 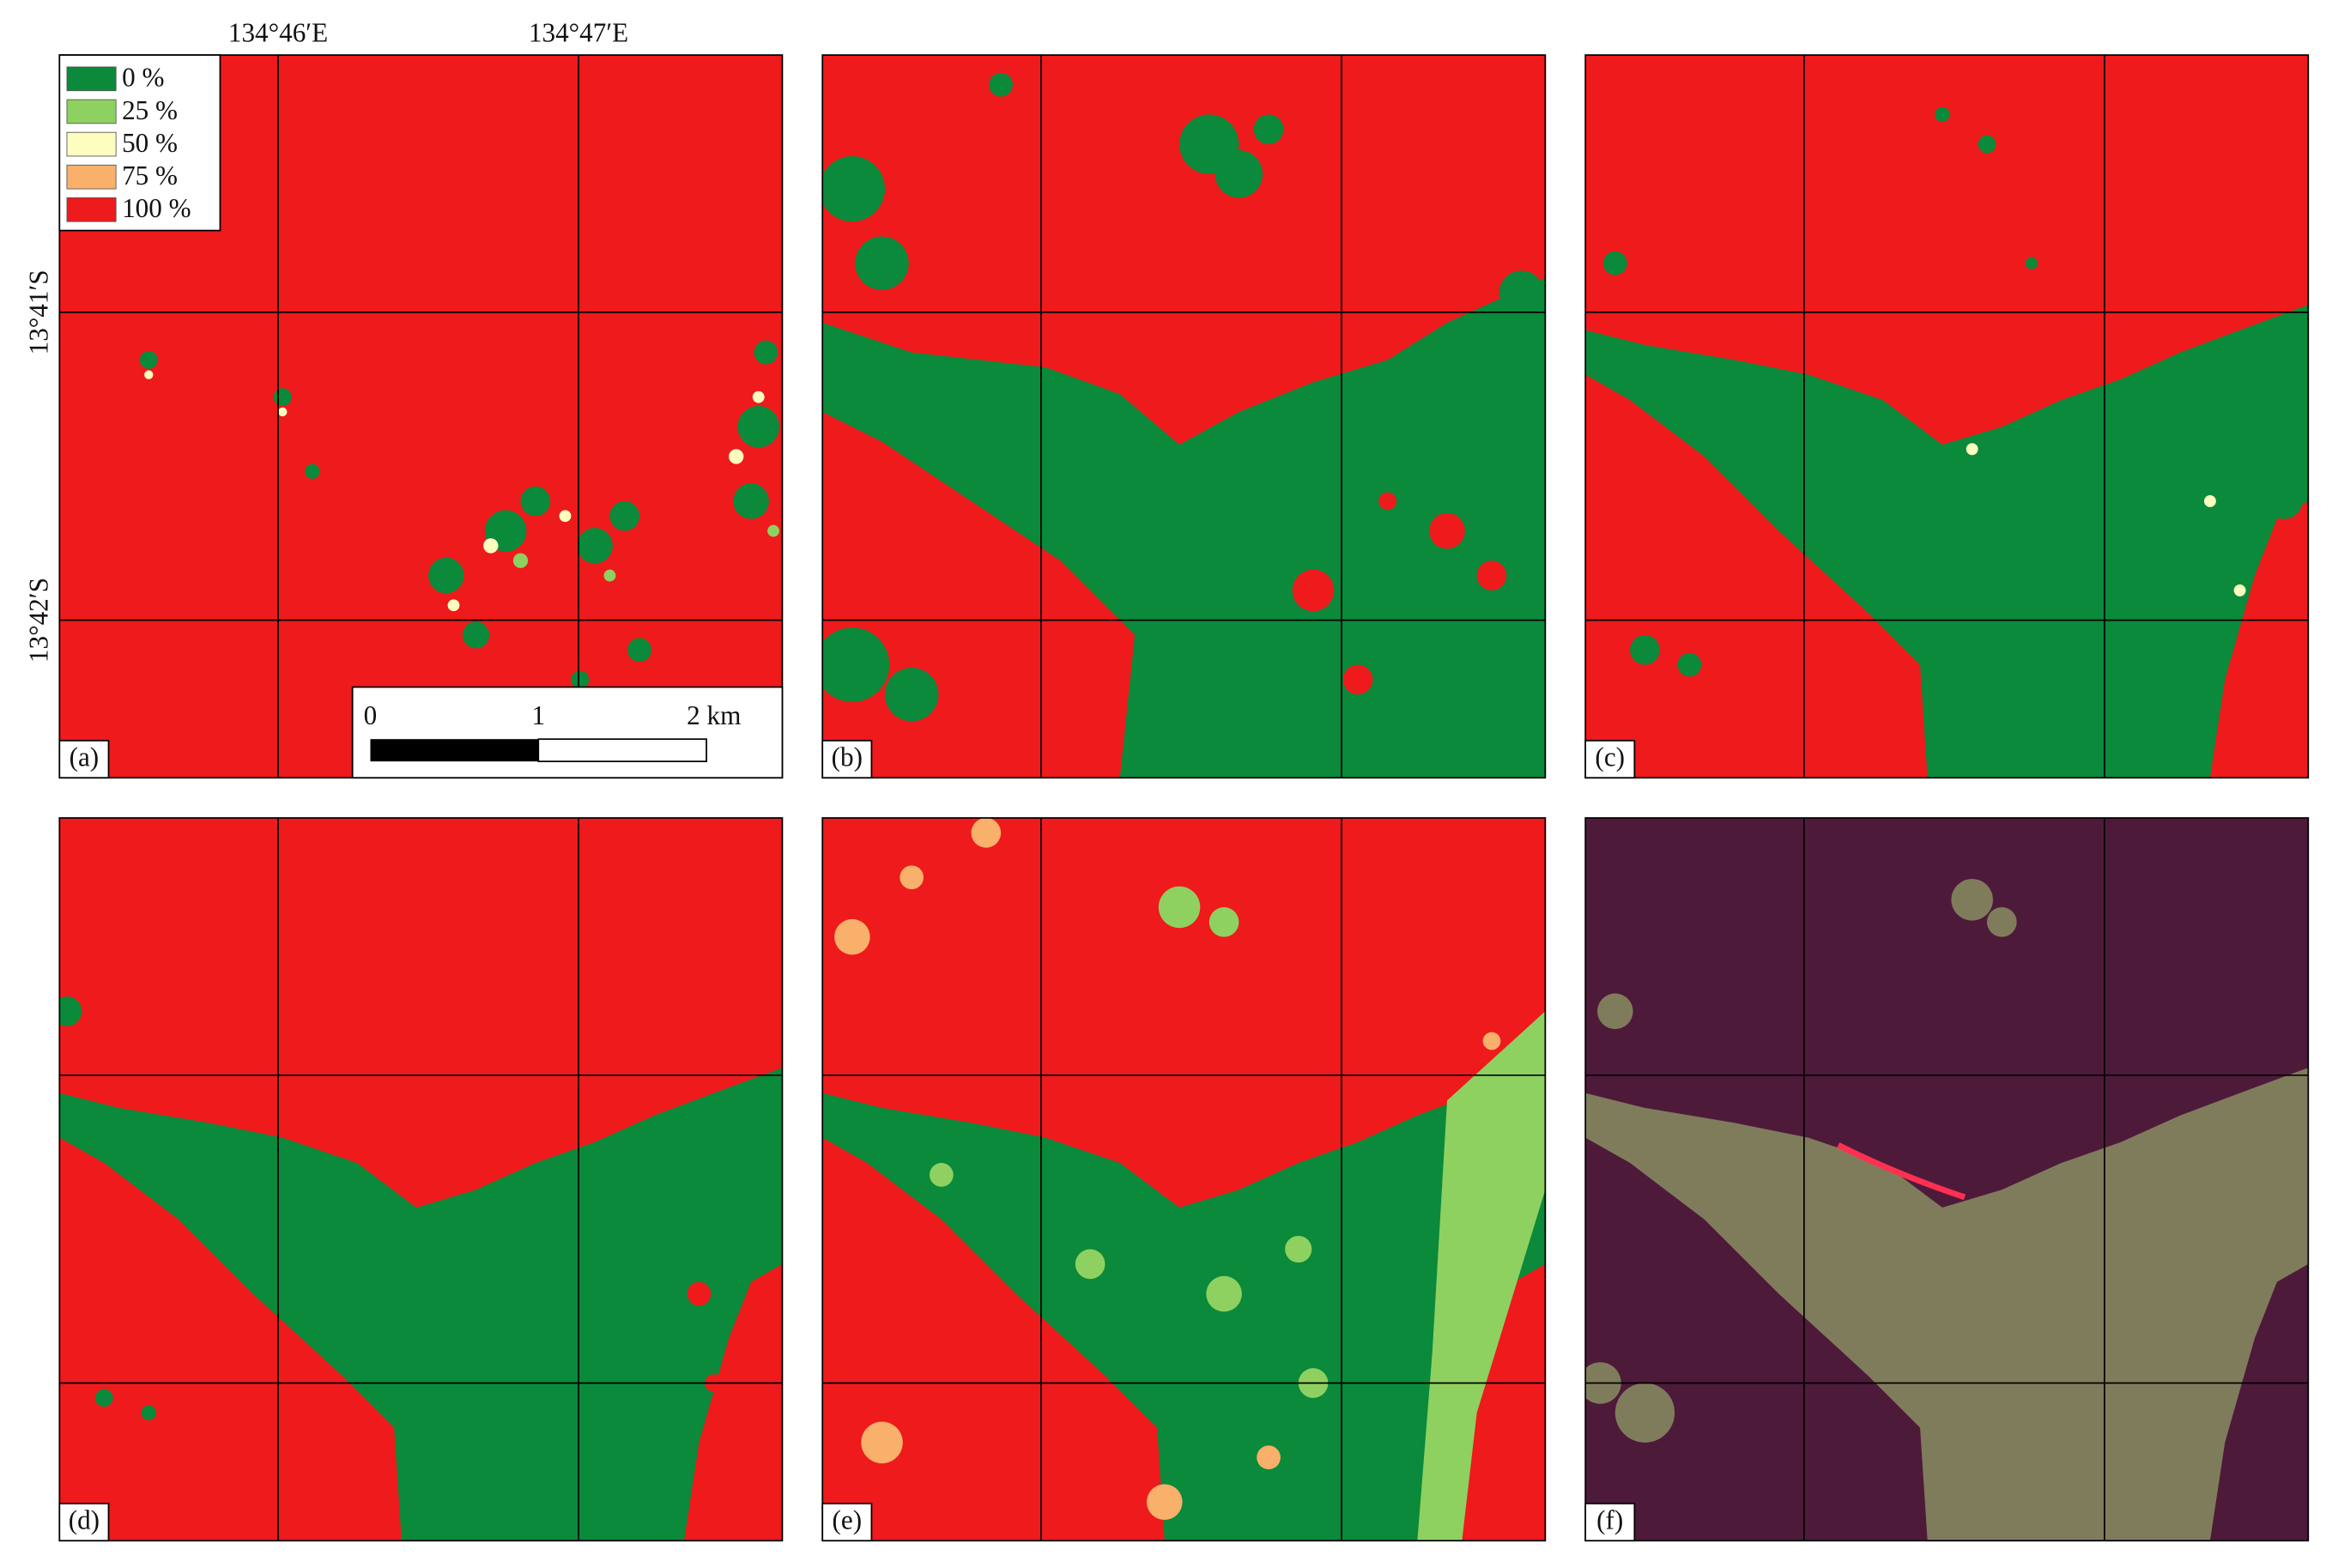 I want to click on map-panel: (f), so click(x=1947, y=1179).